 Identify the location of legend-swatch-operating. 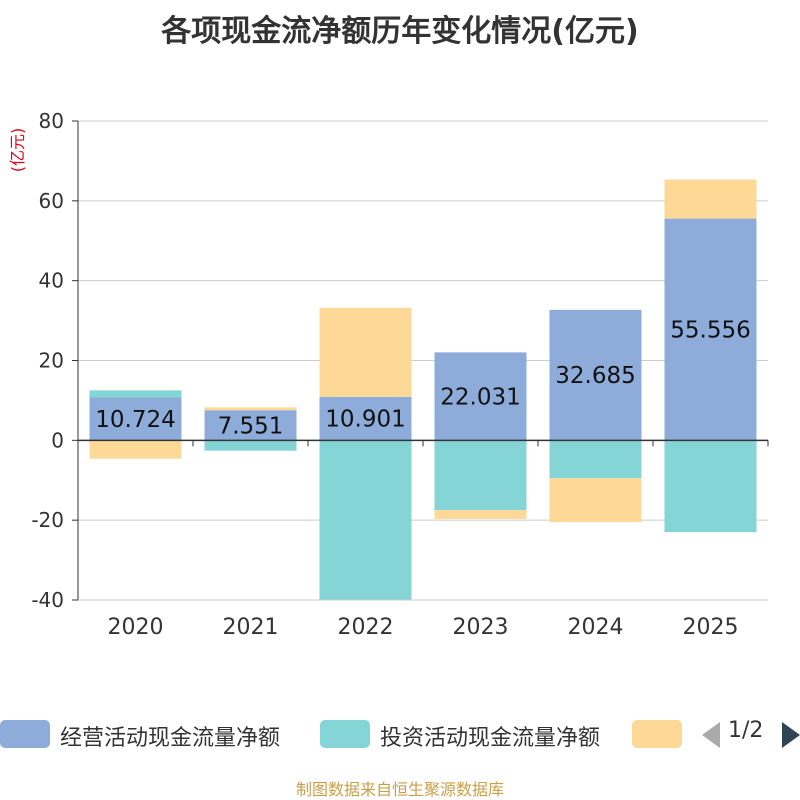
(25, 734).